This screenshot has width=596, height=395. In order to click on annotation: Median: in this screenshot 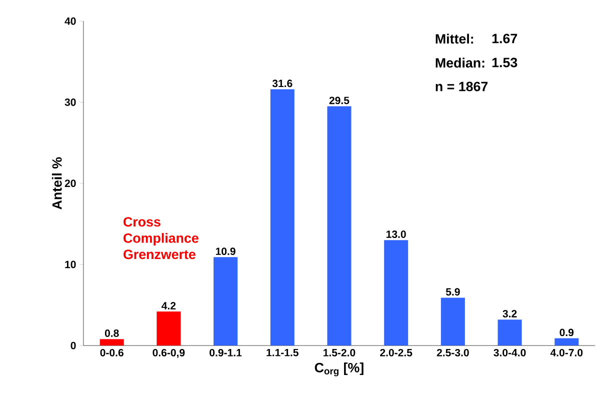, I will do `click(460, 63)`.